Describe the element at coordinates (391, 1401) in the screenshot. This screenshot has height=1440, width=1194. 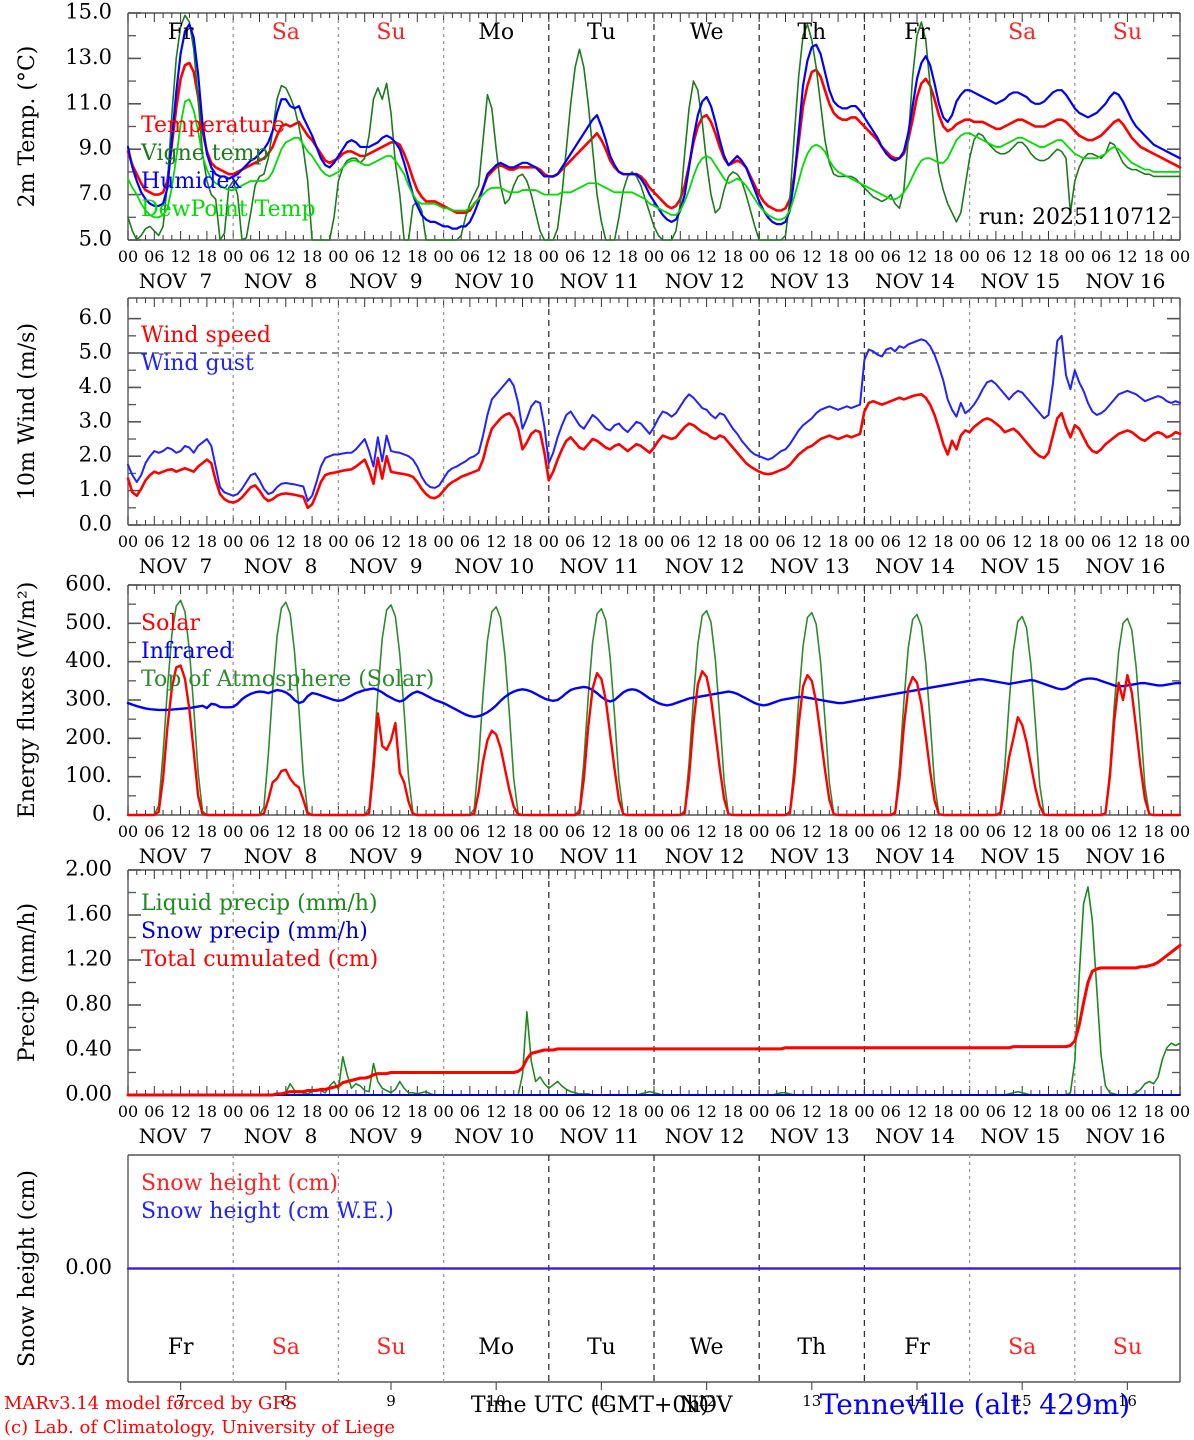
I see `bottom-day-number: 9` at that location.